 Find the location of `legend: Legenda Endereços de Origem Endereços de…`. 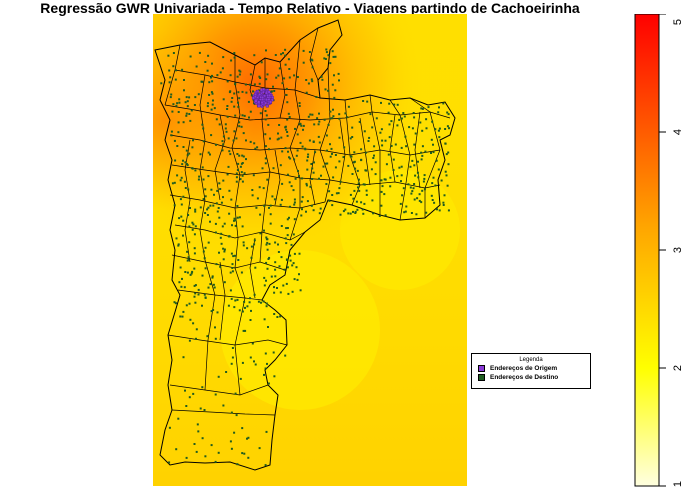

legend: Legenda Endereços de Origem Endereços de… is located at coordinates (531, 371).